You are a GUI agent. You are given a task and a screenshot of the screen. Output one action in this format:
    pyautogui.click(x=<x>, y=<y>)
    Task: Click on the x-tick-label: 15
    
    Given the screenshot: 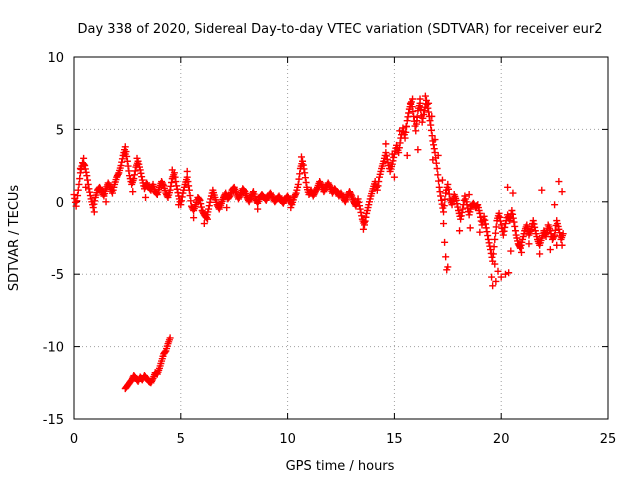 What is the action you would take?
    pyautogui.click(x=394, y=439)
    